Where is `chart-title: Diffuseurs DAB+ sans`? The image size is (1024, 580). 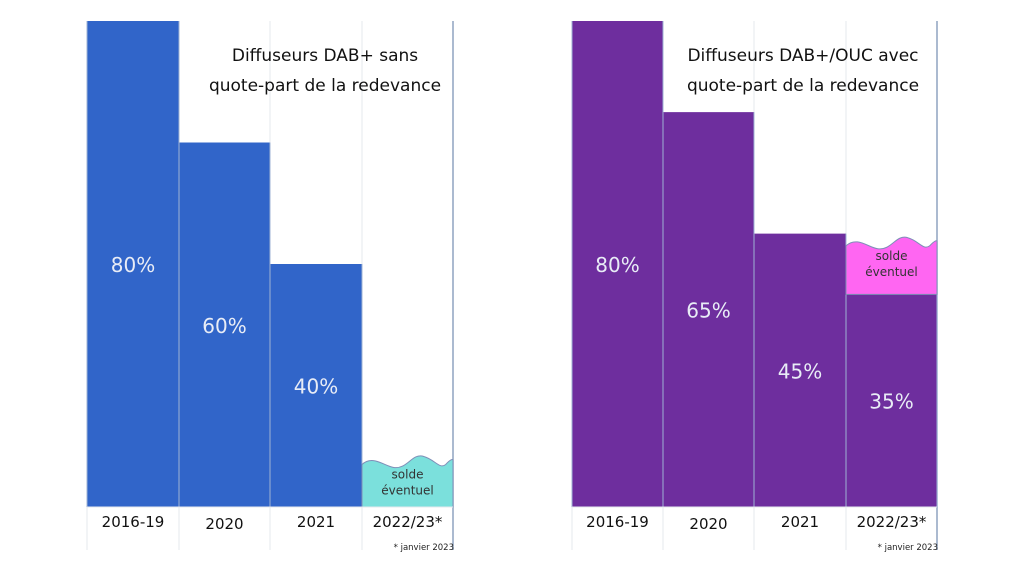
chart-title: Diffuseurs DAB+ sans is located at coordinates (325, 56).